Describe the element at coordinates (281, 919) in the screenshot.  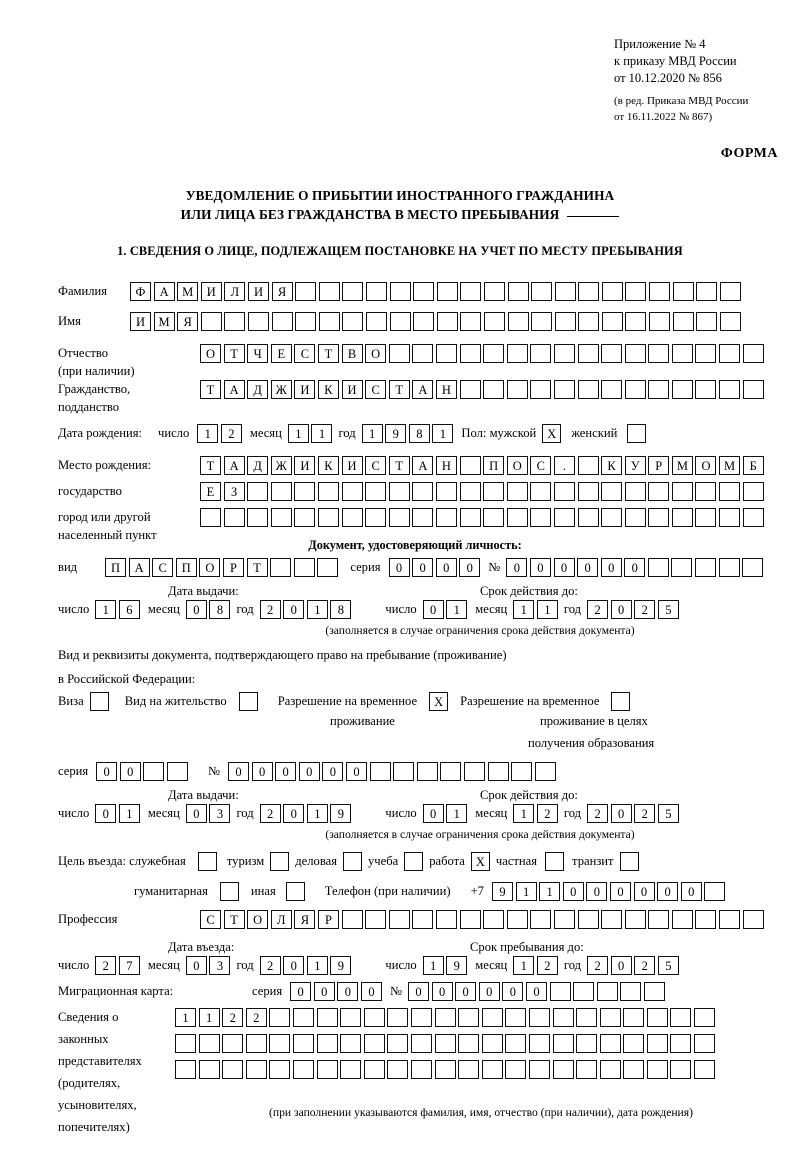
I see `char-cell: Л` at that location.